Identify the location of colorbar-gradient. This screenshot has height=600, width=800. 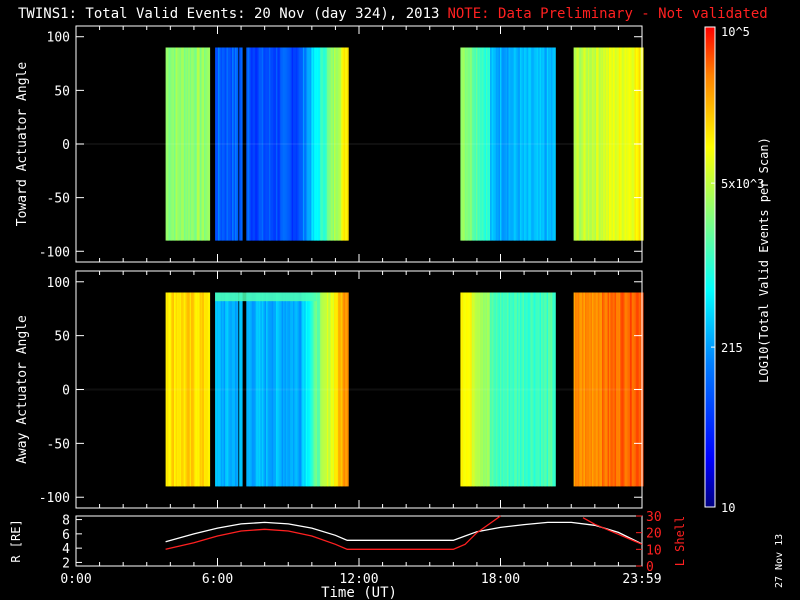
(710, 267).